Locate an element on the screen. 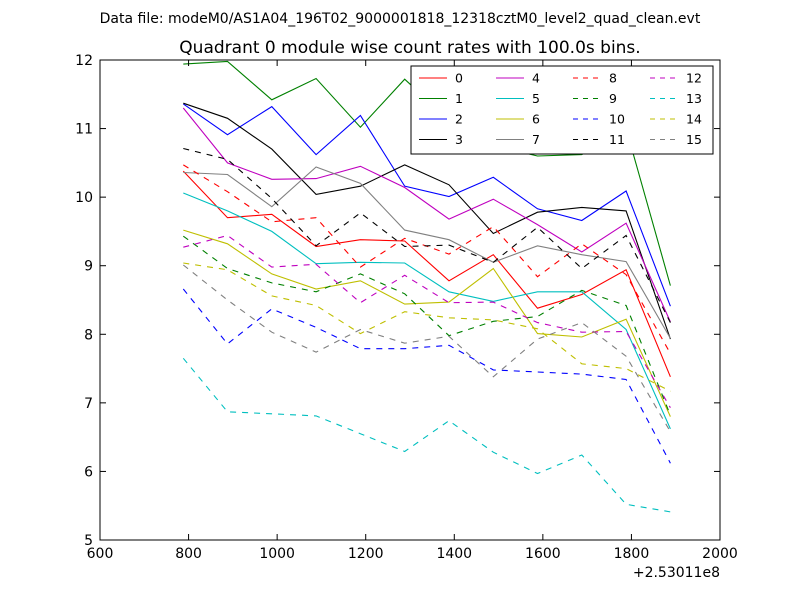  legend-label-6: 6 is located at coordinates (536, 119).